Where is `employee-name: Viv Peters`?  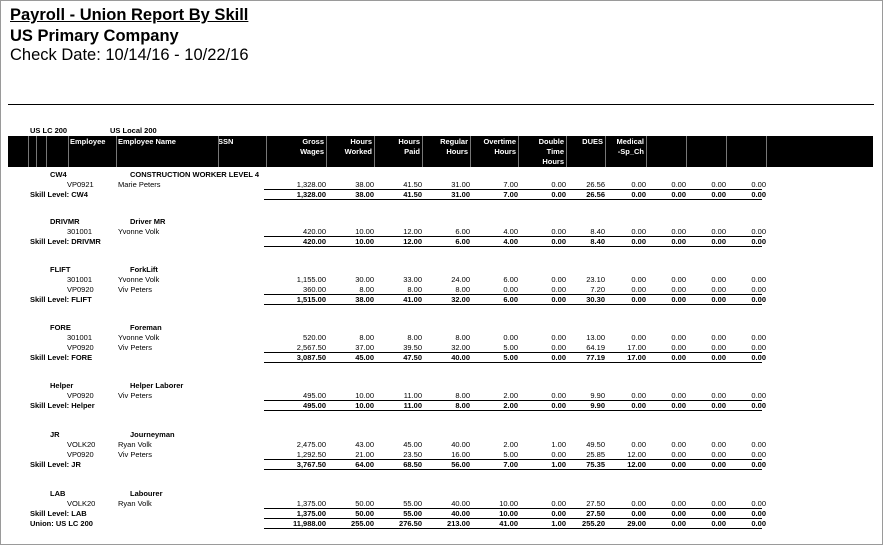
employee-name: Viv Peters is located at coordinates (135, 347).